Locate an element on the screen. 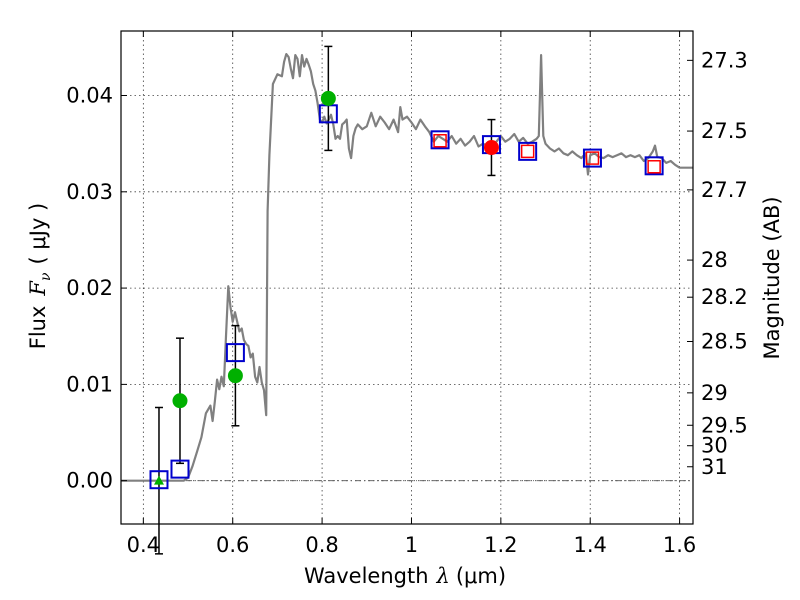 Image resolution: width=800 pixels, height=600 pixels. x-axis-label: Wavelength is located at coordinates (366, 576).